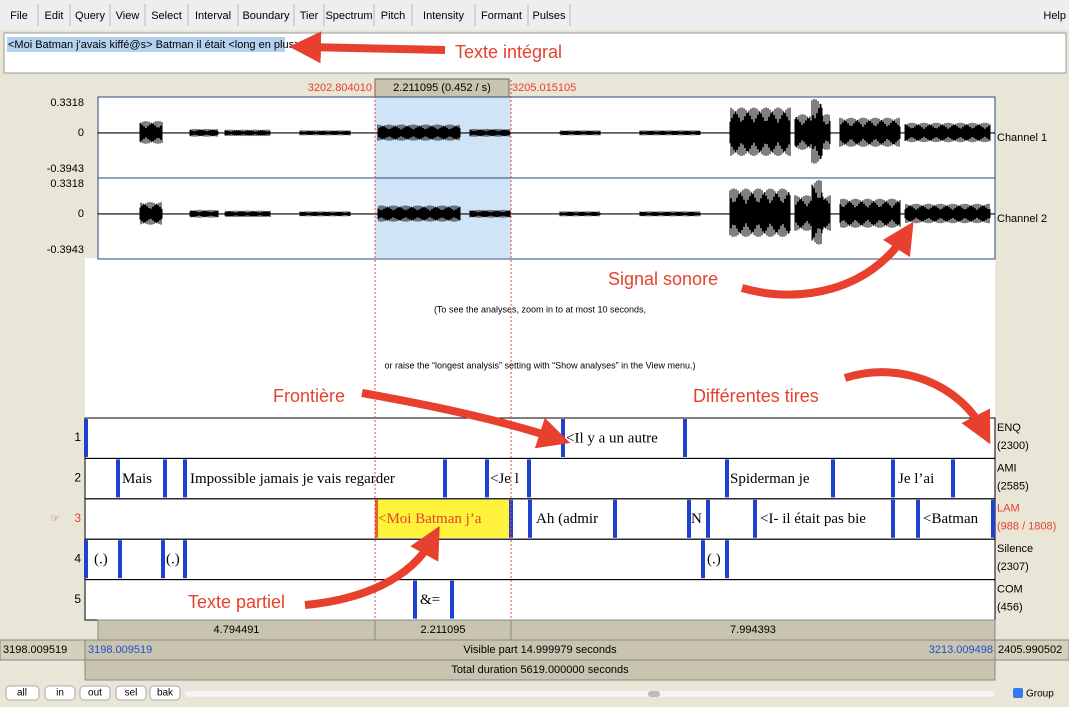  What do you see at coordinates (951, 519) in the screenshot?
I see `interval-text: <Batman` at bounding box center [951, 519].